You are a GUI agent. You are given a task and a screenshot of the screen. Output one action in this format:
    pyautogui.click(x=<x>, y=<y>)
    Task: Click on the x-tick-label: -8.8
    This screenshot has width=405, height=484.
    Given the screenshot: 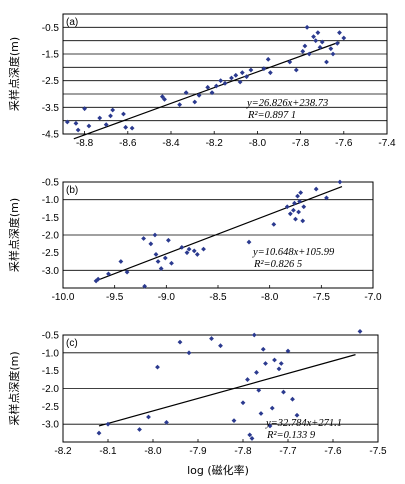 What is the action you would take?
    pyautogui.click(x=85, y=143)
    